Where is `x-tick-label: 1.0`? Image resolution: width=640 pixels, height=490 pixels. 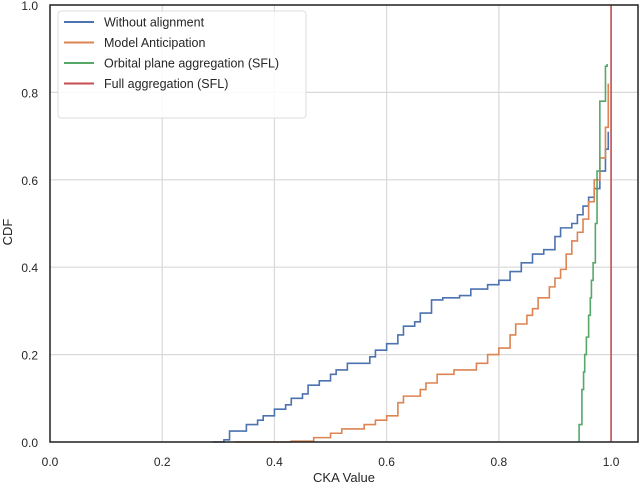 x-tick-label: 1.0 is located at coordinates (611, 462).